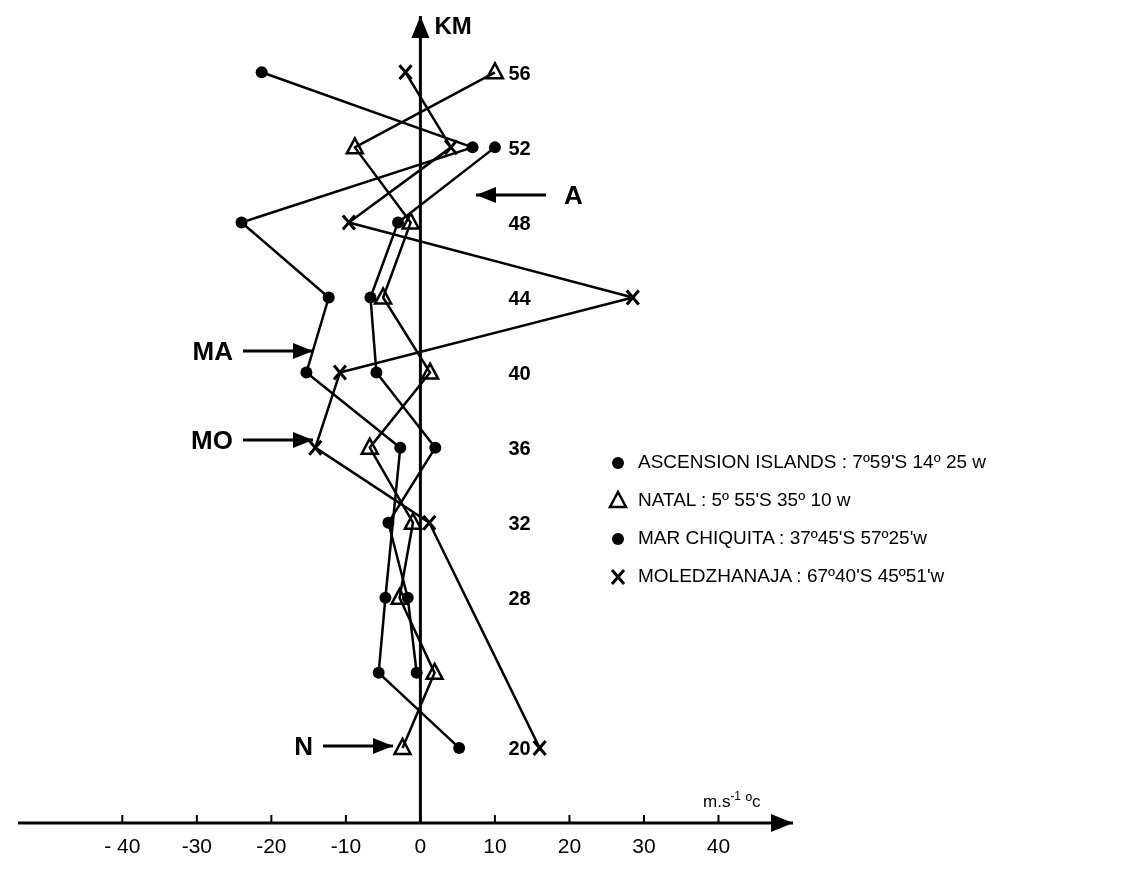  Describe the element at coordinates (744, 500) in the screenshot. I see `legend-label: NATAL : 5º 55'S 35º 10 w` at that location.